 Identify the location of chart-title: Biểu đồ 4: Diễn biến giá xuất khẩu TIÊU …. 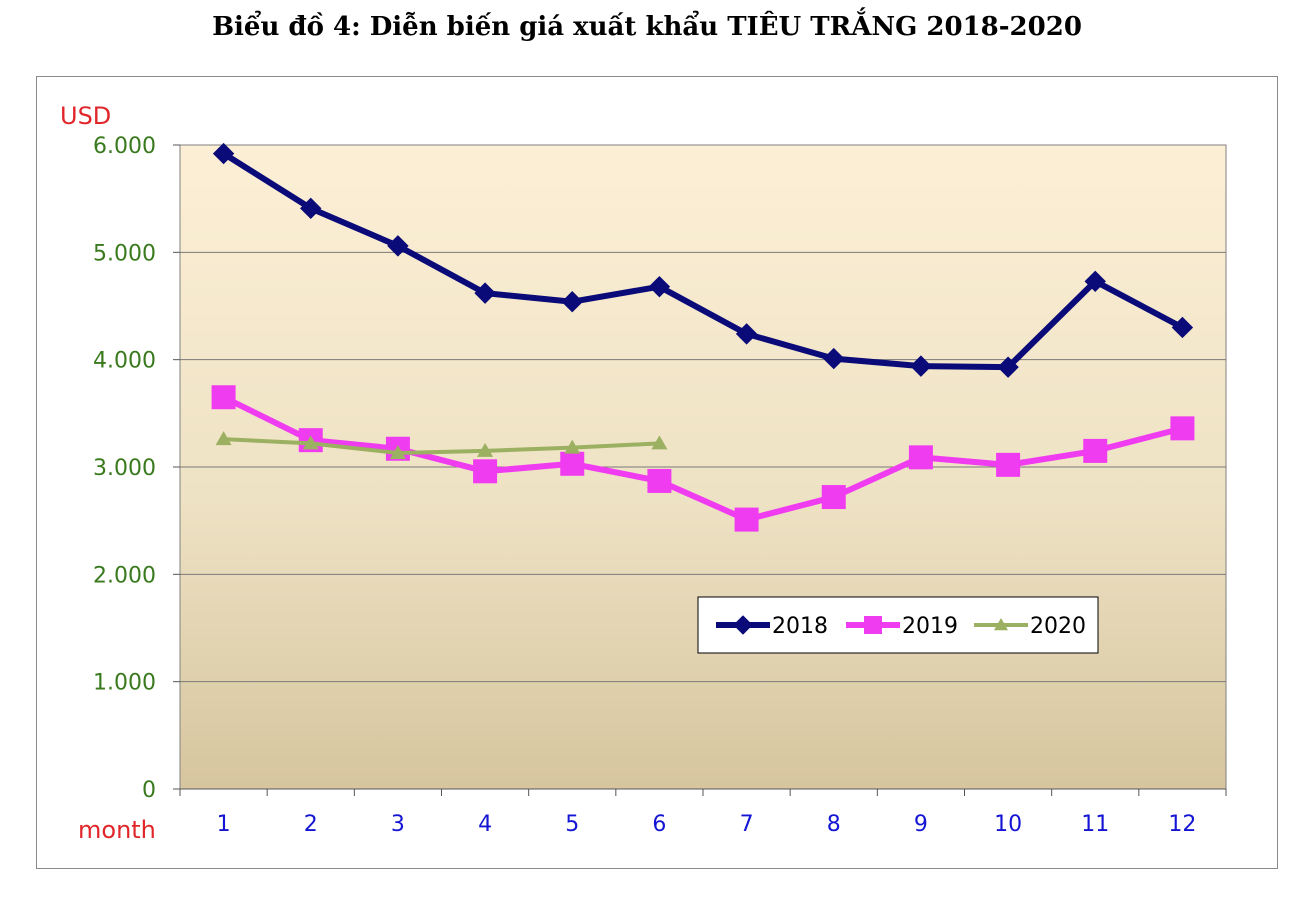
(647, 27).